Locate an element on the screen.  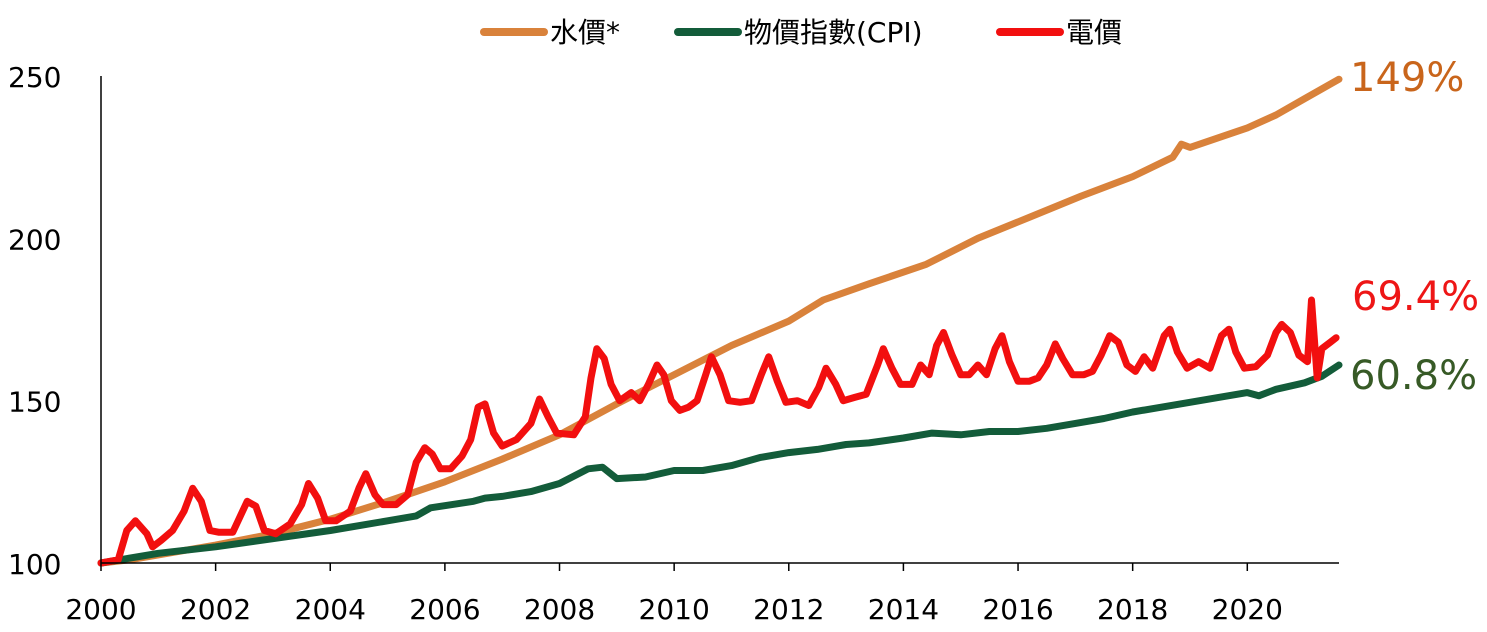
x-tick-label: 2018 is located at coordinates (1132, 609).